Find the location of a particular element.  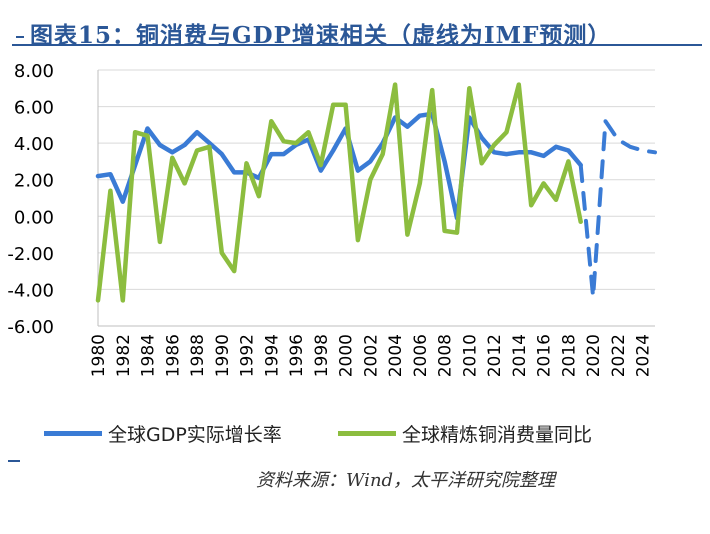

x-tick-label: 1990 is located at coordinates (223, 355).